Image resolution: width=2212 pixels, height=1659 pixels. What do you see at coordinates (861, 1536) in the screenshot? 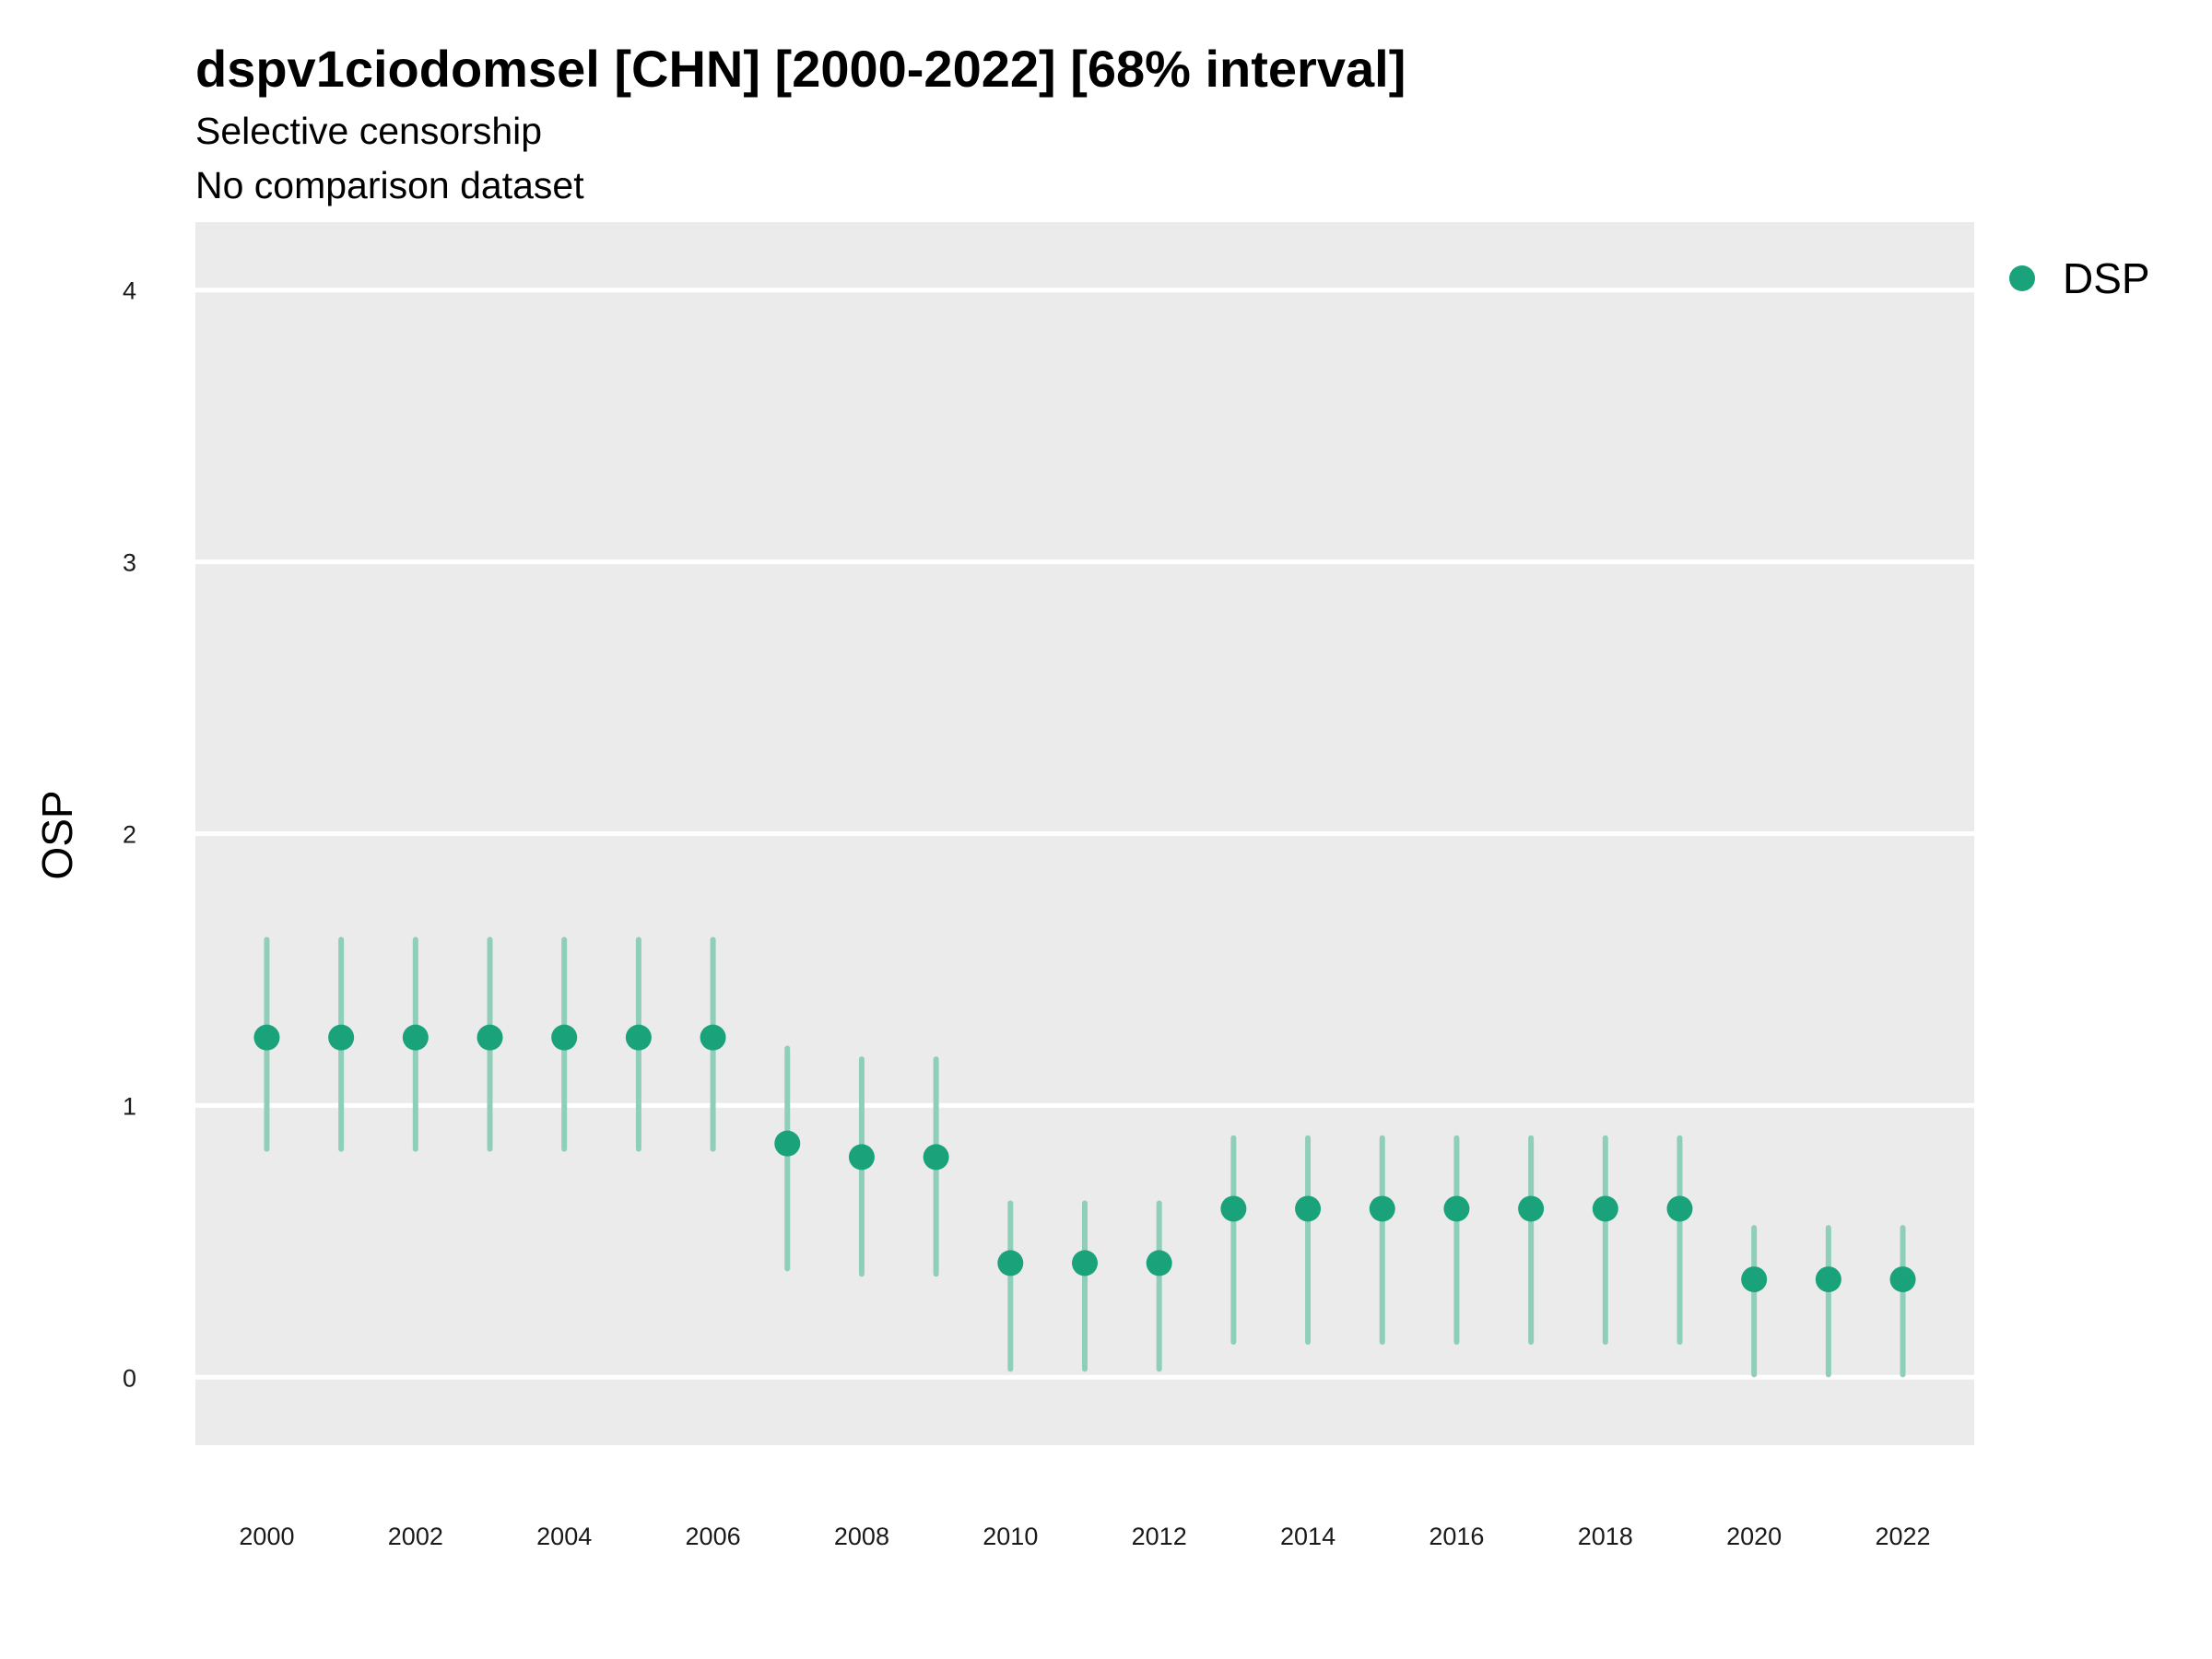
I see `x-tick-label: 2008` at bounding box center [861, 1536].